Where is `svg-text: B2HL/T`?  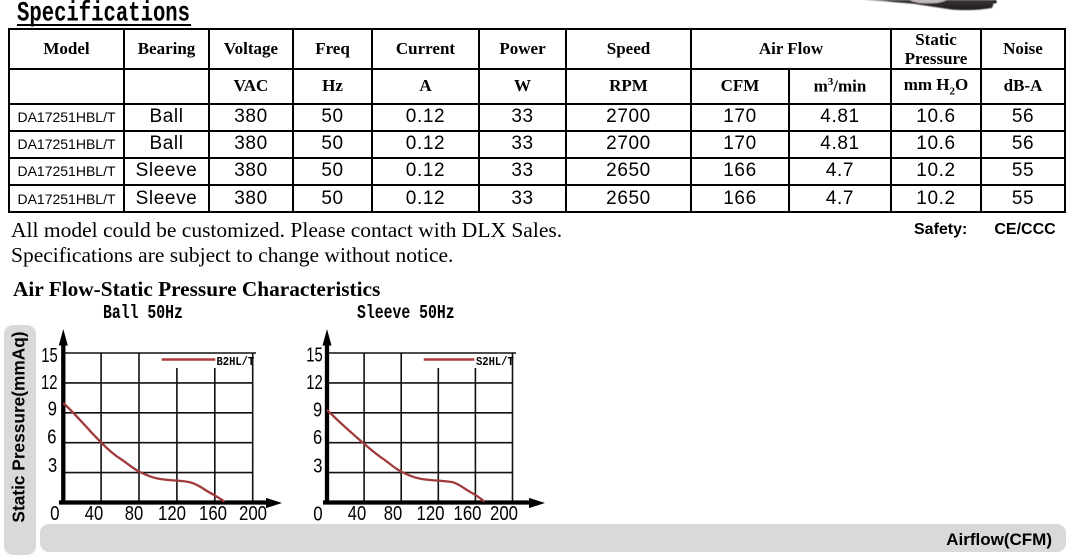
svg-text: B2HL/T is located at coordinates (236, 362).